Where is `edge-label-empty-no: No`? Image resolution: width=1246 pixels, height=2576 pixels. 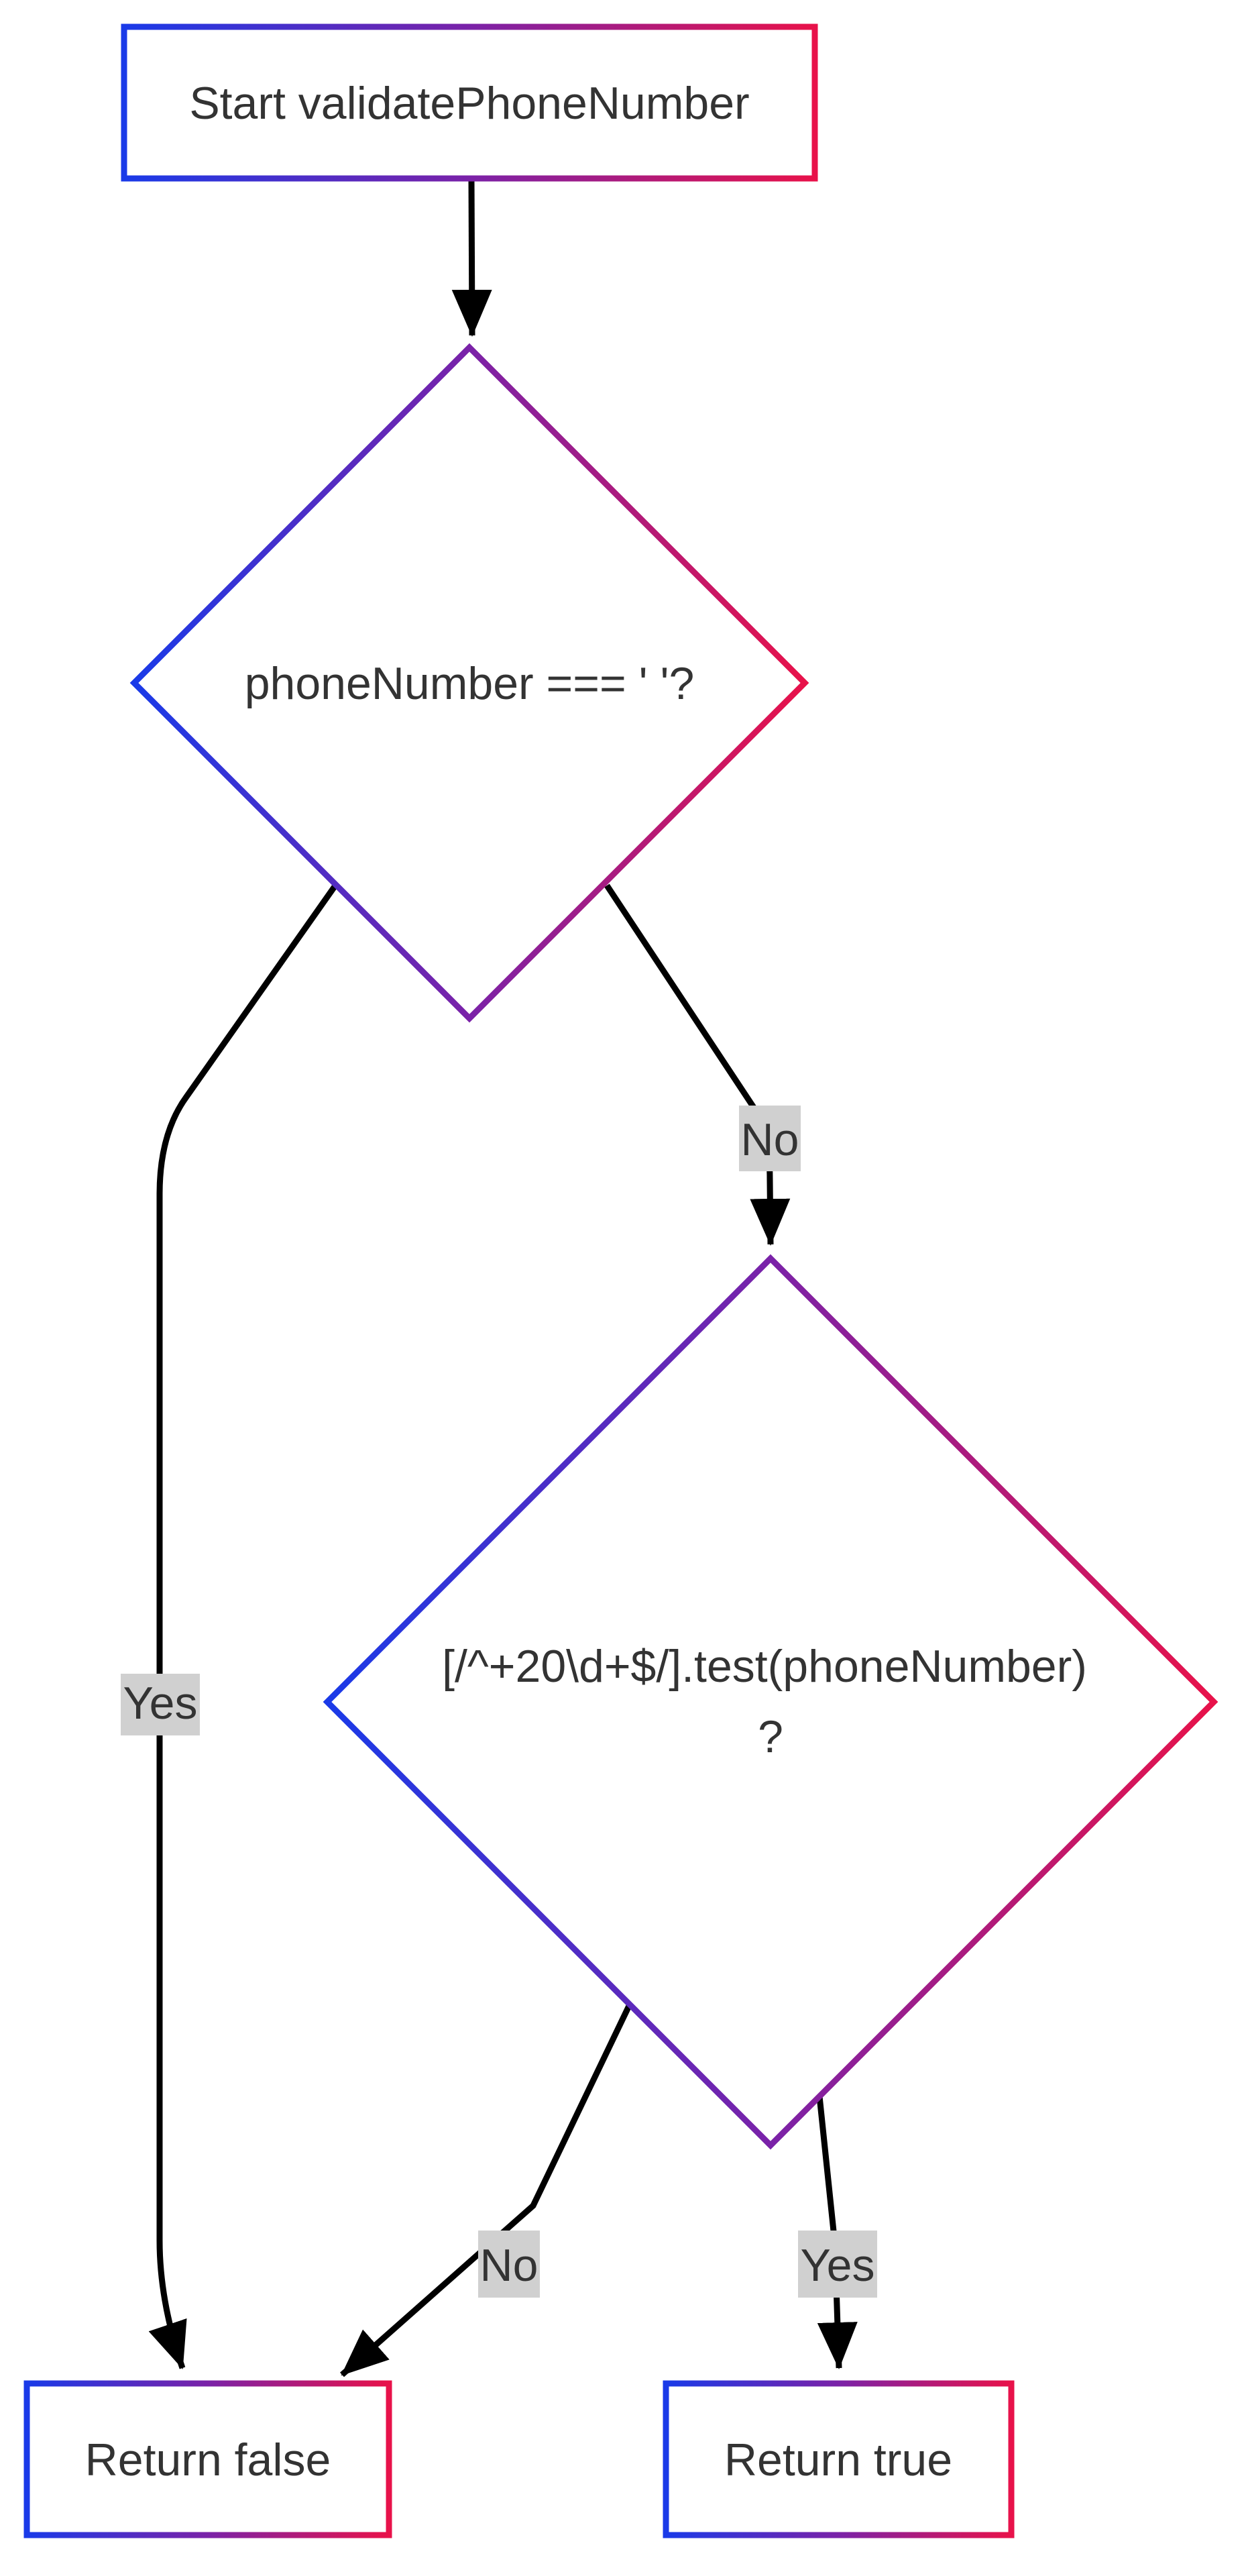 edge-label-empty-no: No is located at coordinates (770, 1138).